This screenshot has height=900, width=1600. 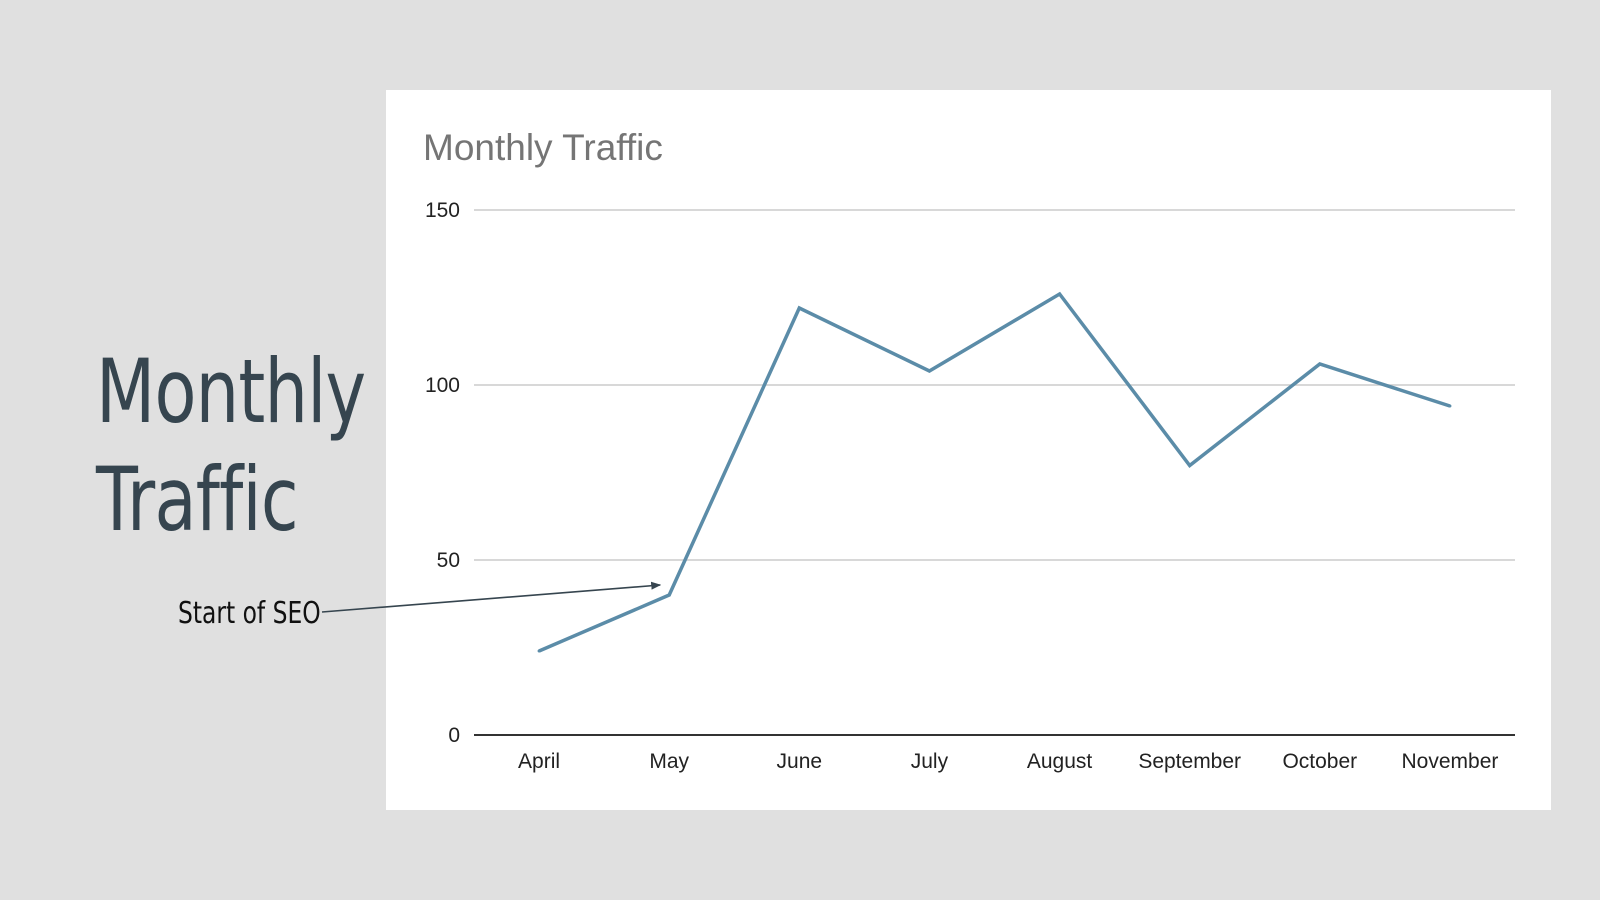 What do you see at coordinates (249, 613) in the screenshot?
I see `annotation-label: Start of SEO` at bounding box center [249, 613].